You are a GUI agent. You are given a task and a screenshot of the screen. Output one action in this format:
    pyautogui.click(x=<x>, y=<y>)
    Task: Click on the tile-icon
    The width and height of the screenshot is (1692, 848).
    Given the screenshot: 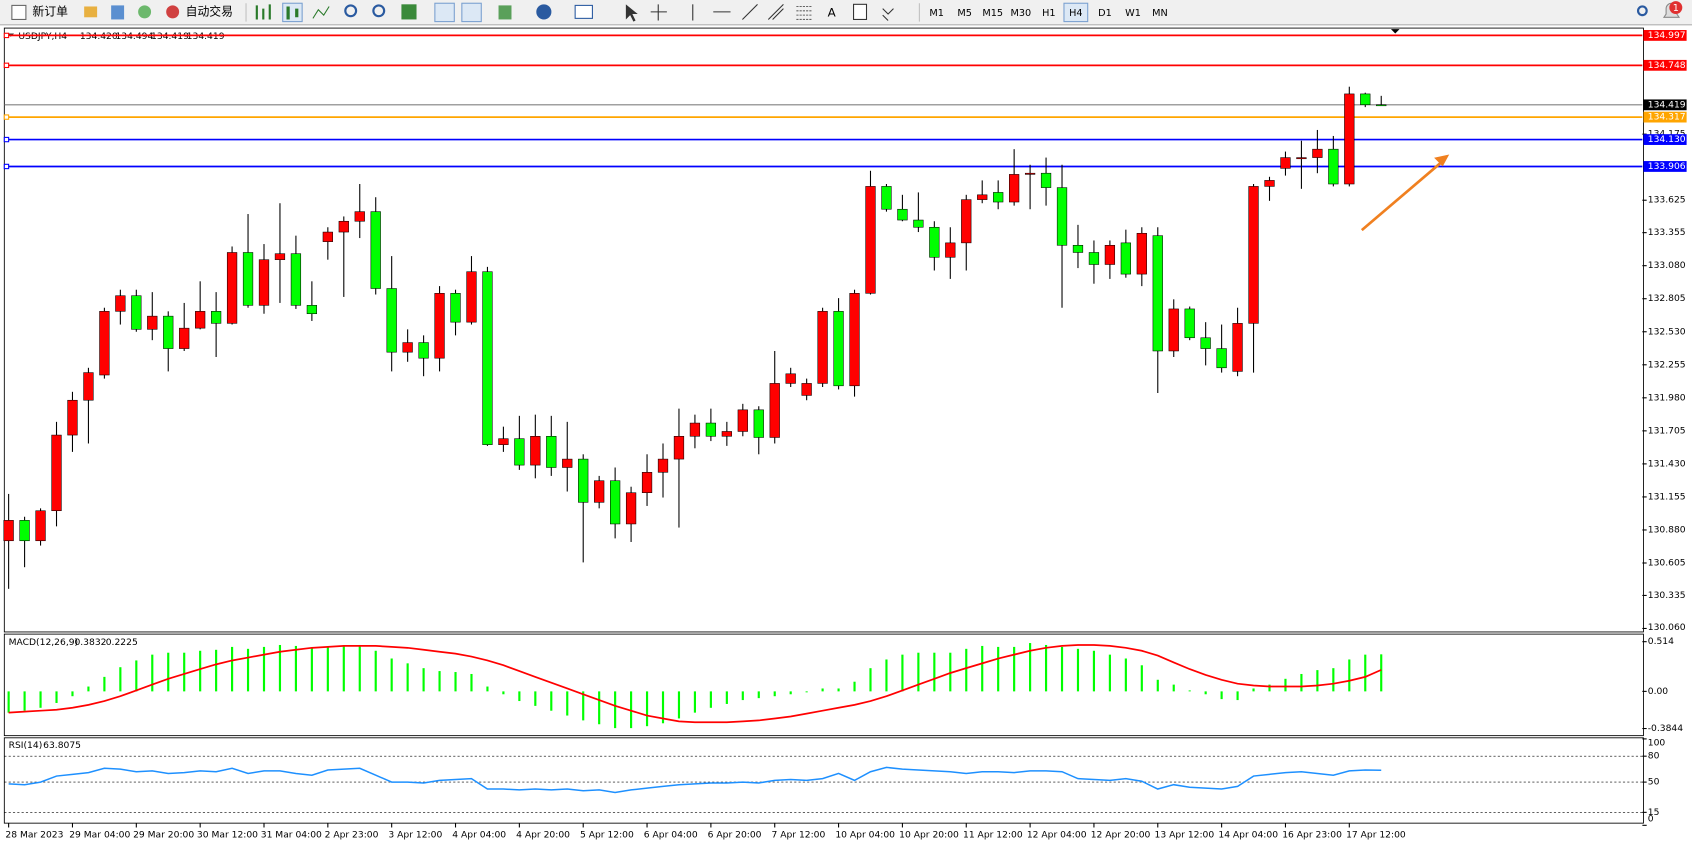 What is the action you would take?
    pyautogui.click(x=409, y=12)
    